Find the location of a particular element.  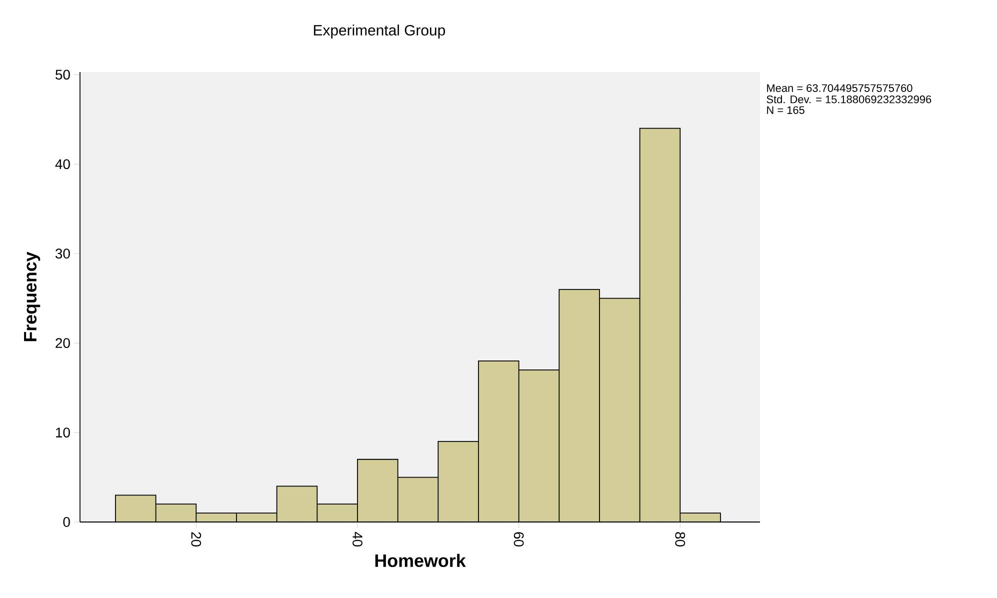

y-tick-label: 50 is located at coordinates (63, 75).